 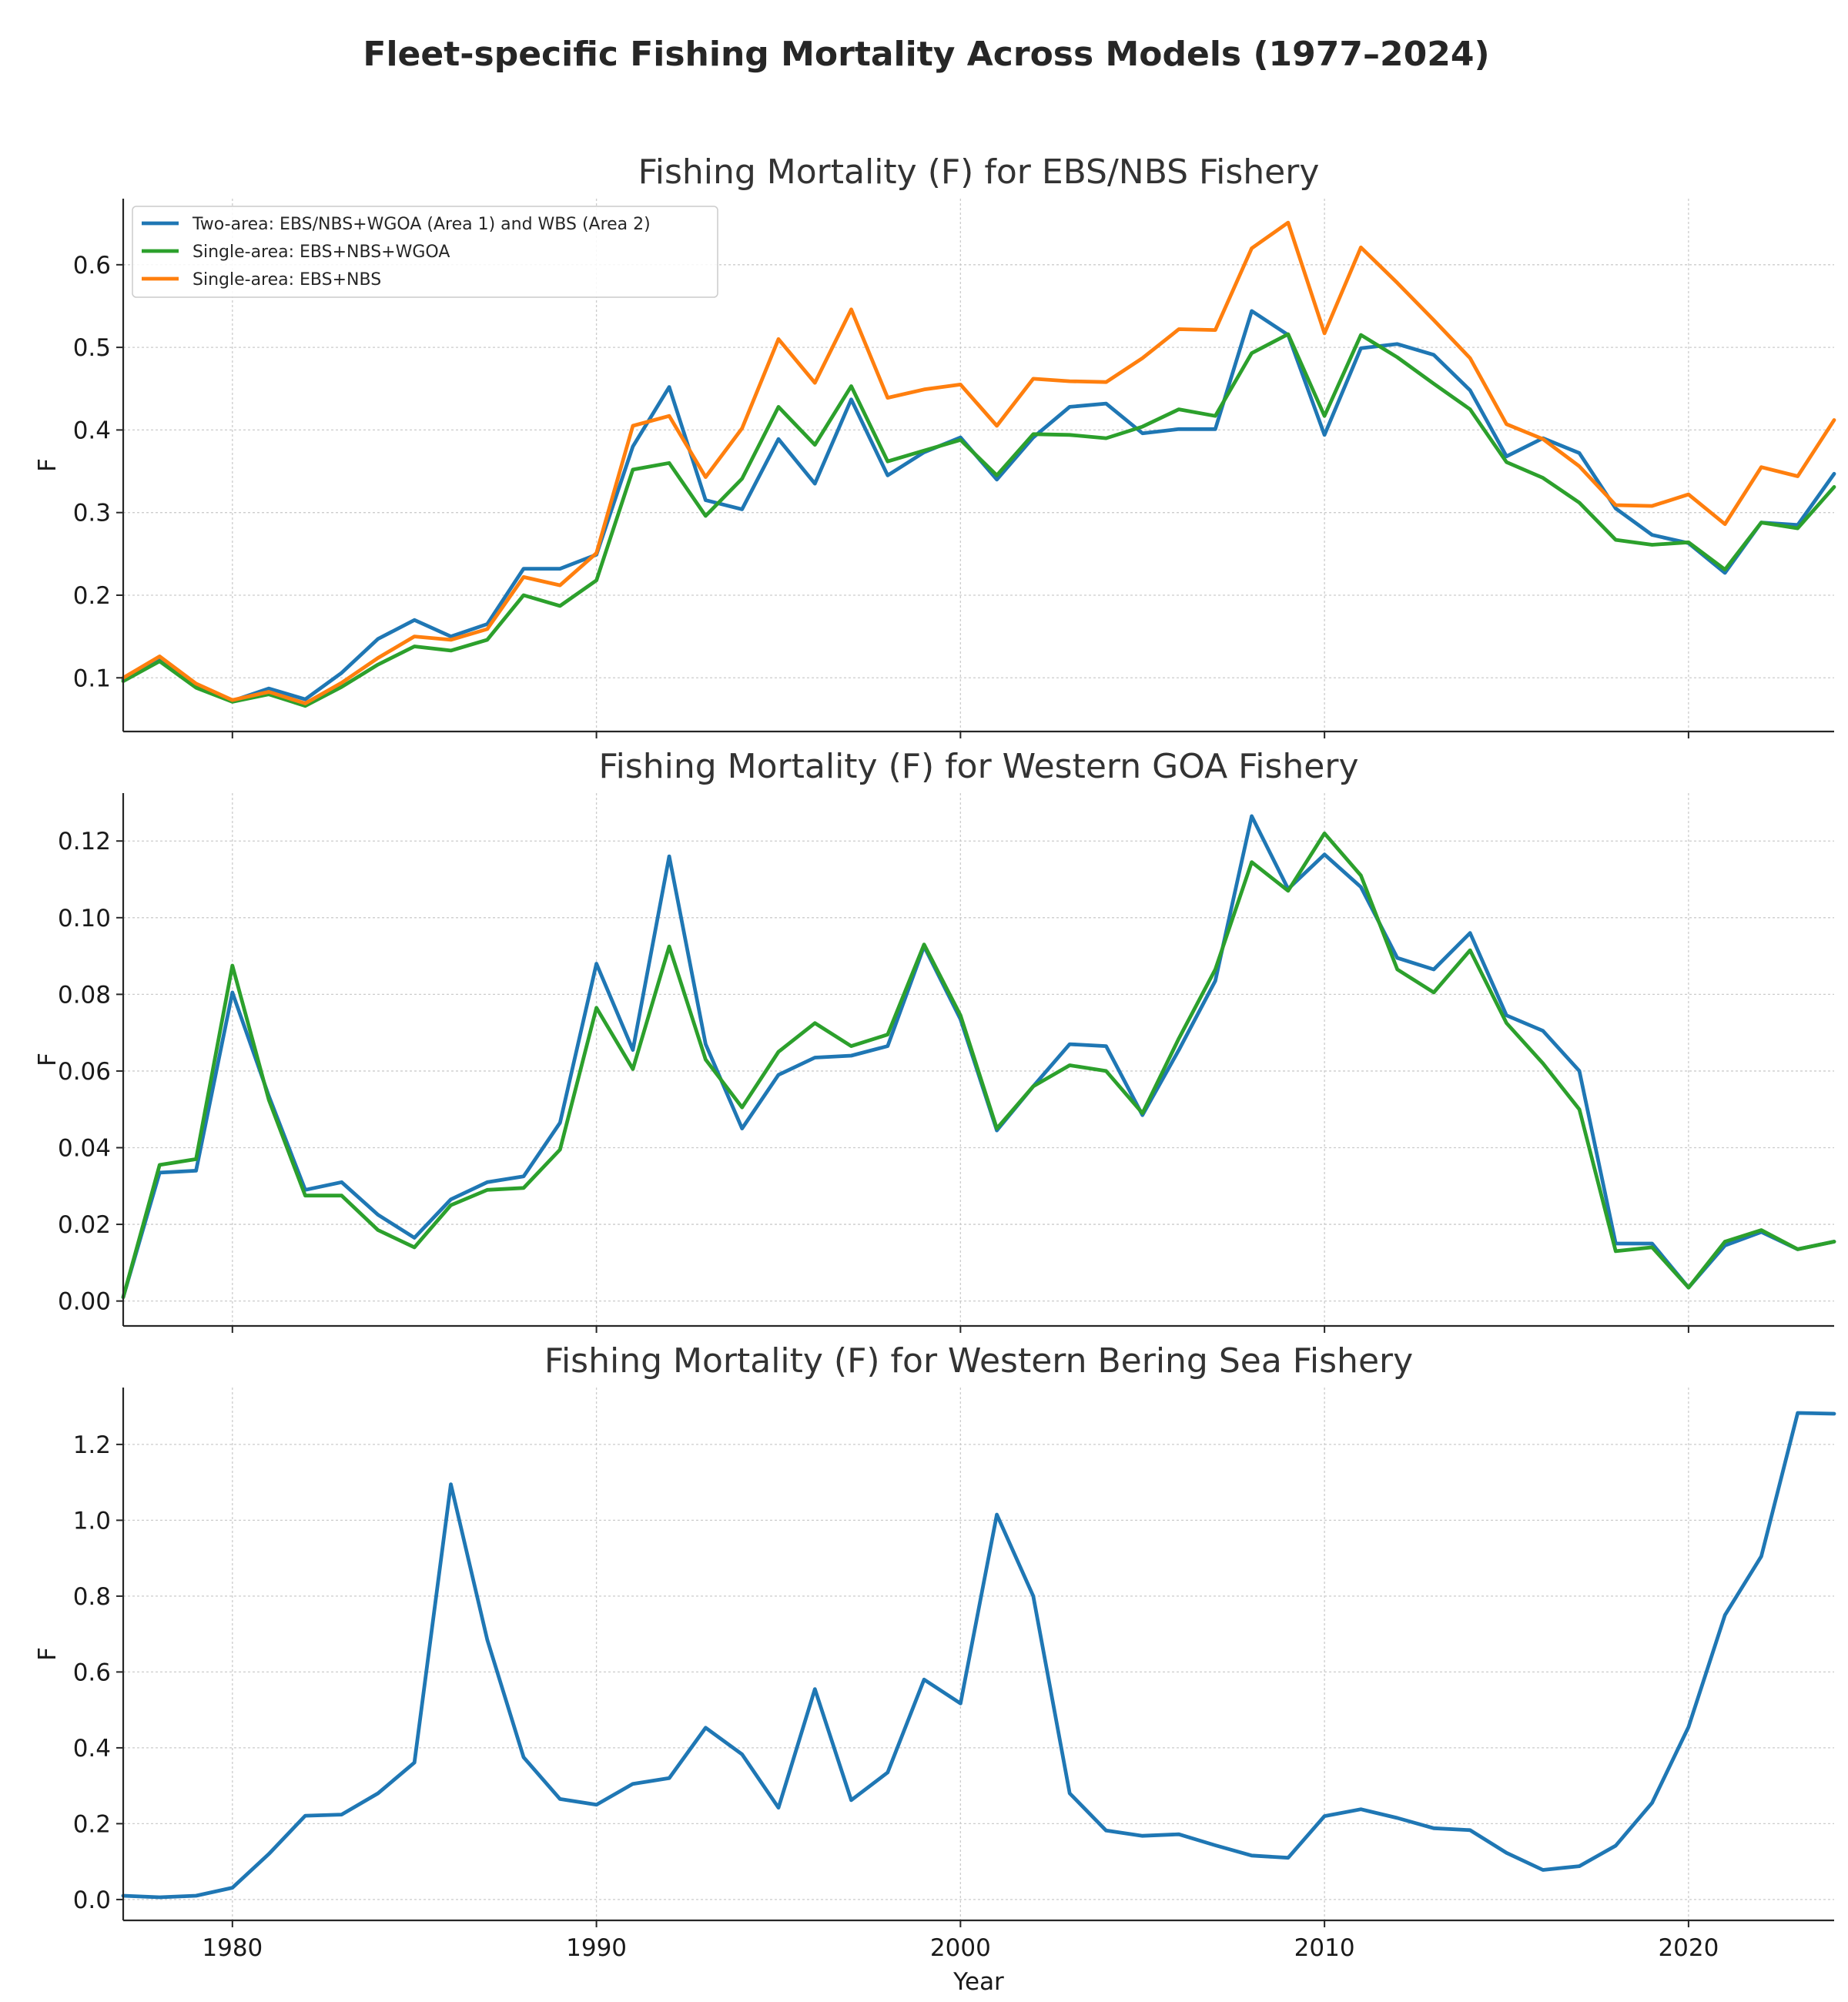 I want to click on y-tick-label: 0.10, so click(x=84, y=918).